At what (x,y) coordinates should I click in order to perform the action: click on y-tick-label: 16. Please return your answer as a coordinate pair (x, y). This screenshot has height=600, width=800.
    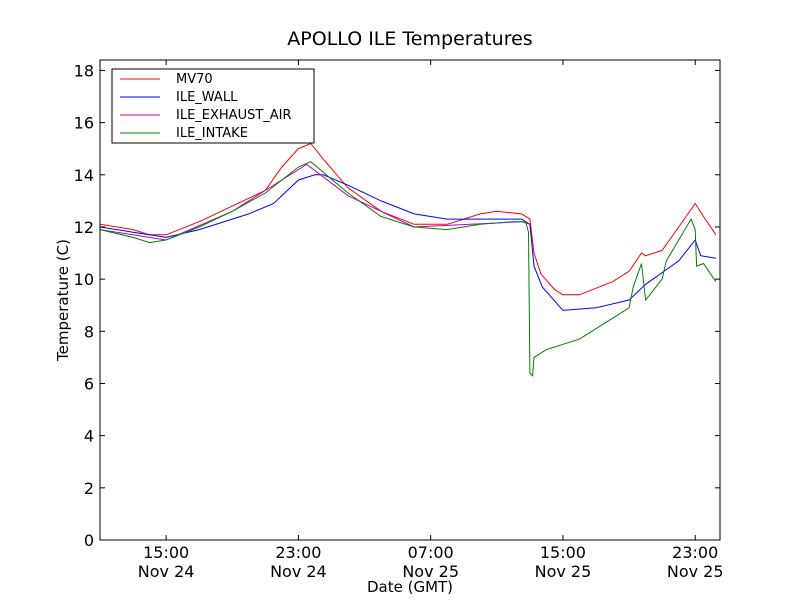
    Looking at the image, I should click on (84, 123).